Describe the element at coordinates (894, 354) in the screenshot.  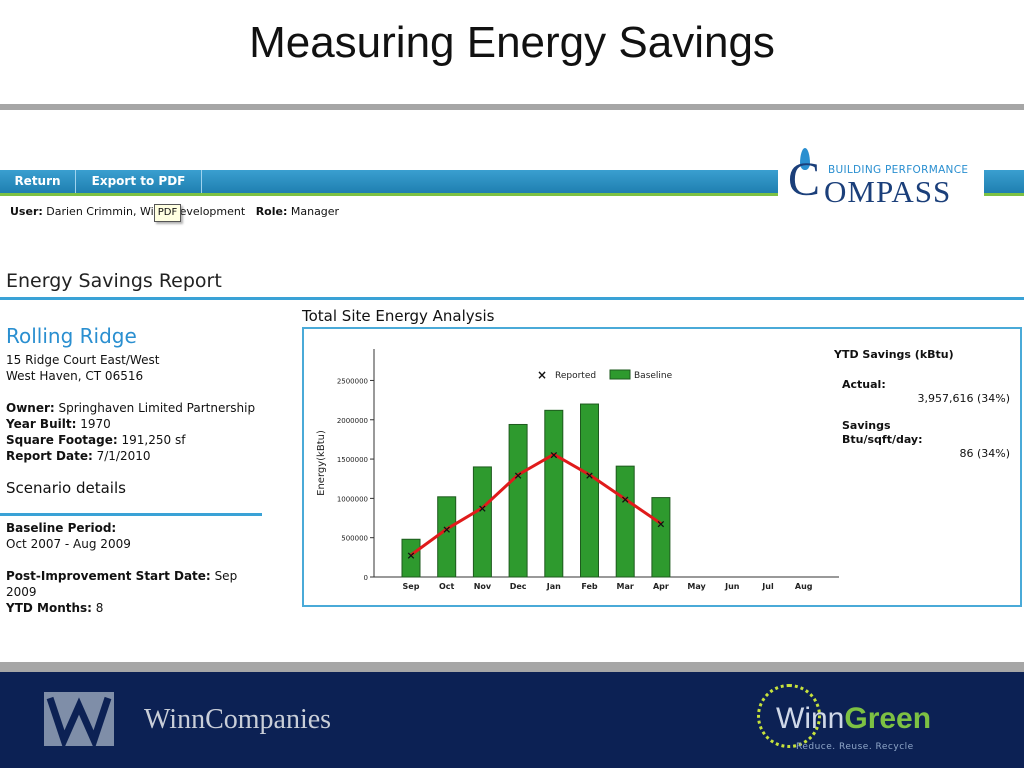
I see `ytd-title: YTD Savings (kBtu)` at that location.